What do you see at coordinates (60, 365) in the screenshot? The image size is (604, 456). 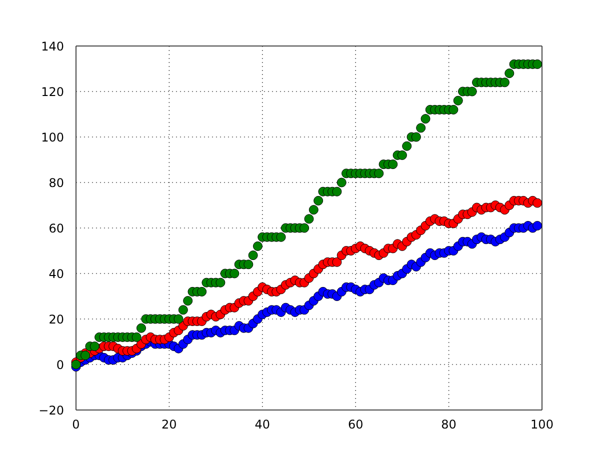 I see `y-tick-label: 0` at bounding box center [60, 365].